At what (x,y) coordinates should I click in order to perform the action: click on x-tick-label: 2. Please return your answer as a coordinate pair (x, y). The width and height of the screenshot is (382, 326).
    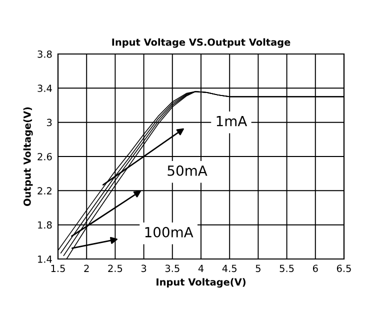
    Looking at the image, I should click on (86, 268).